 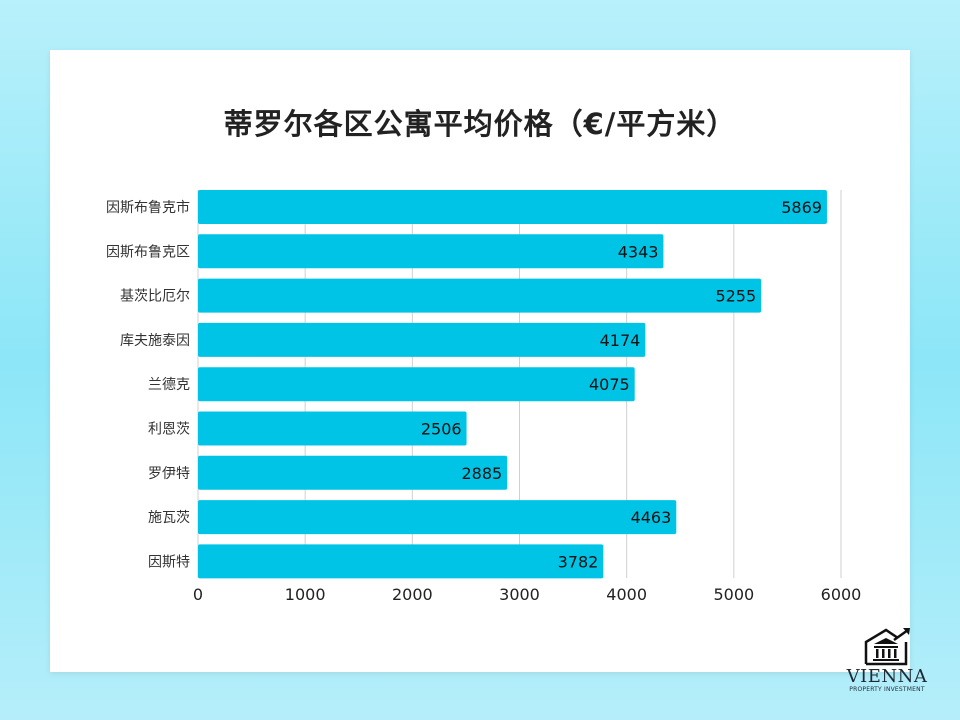 What do you see at coordinates (198, 594) in the screenshot?
I see `x-tick-label: 0` at bounding box center [198, 594].